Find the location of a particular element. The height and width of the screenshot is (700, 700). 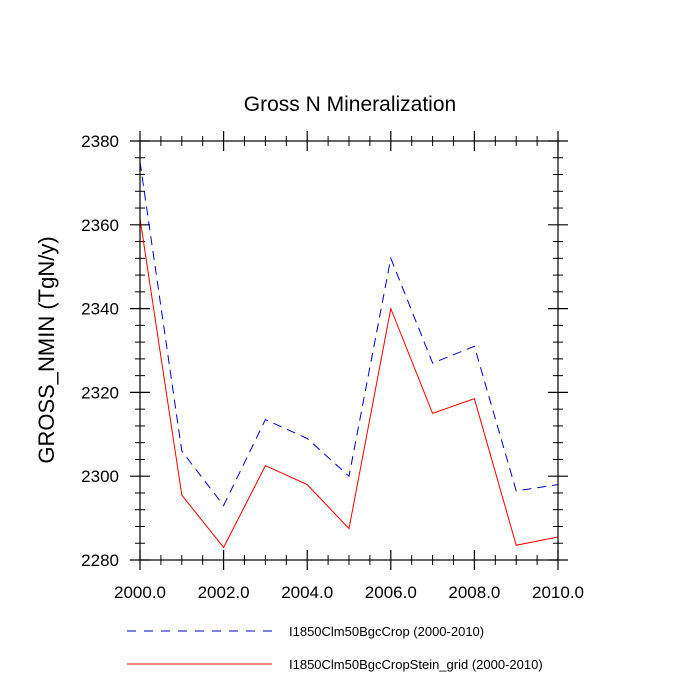

y-tick-label: 2380 is located at coordinates (100, 141).